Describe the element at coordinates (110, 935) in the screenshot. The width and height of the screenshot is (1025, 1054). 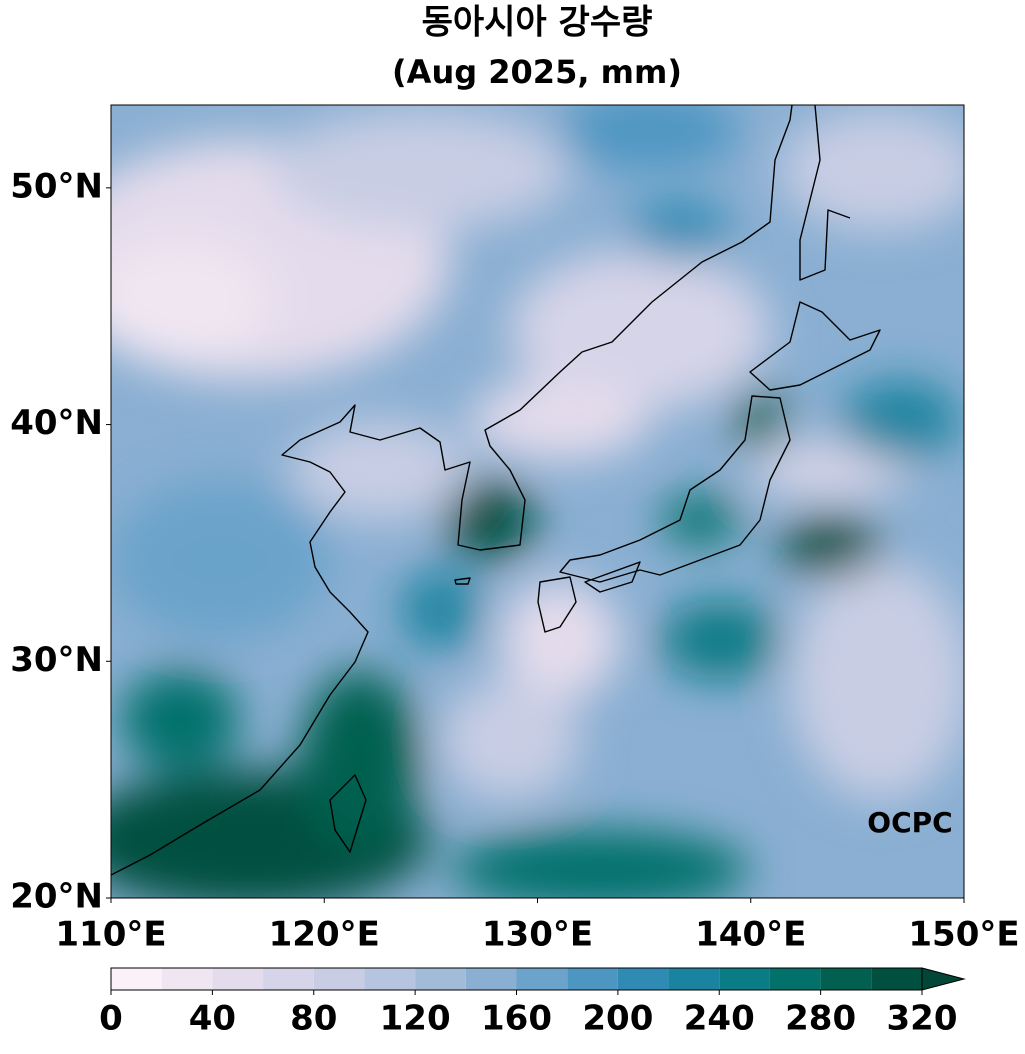
I see `x-tick-label: 110°E` at that location.